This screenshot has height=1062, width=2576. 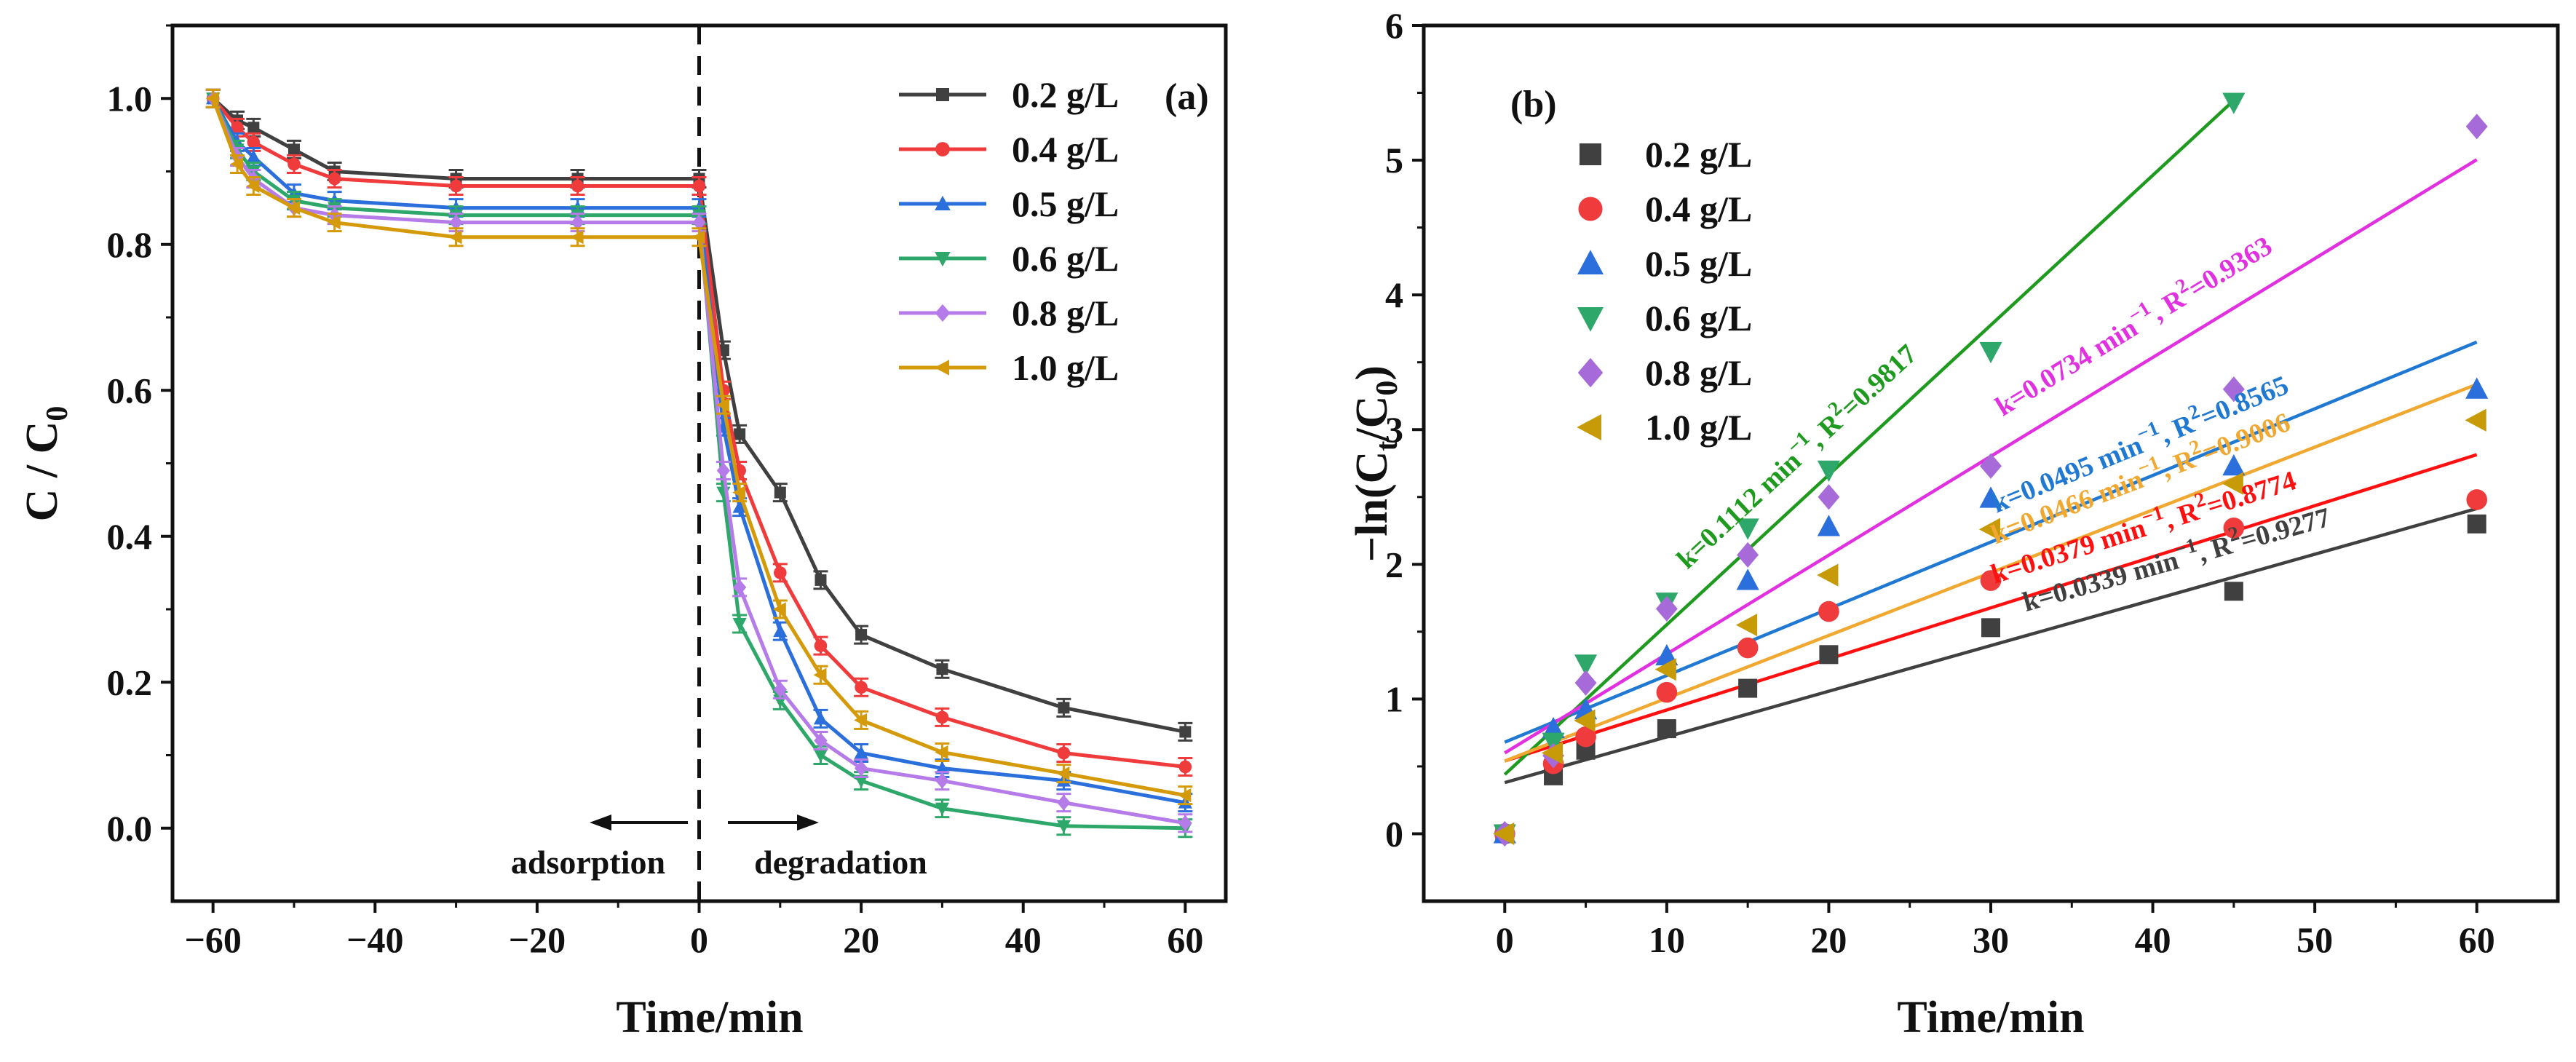 I want to click on y-tick-label: 1.0, so click(x=130, y=99).